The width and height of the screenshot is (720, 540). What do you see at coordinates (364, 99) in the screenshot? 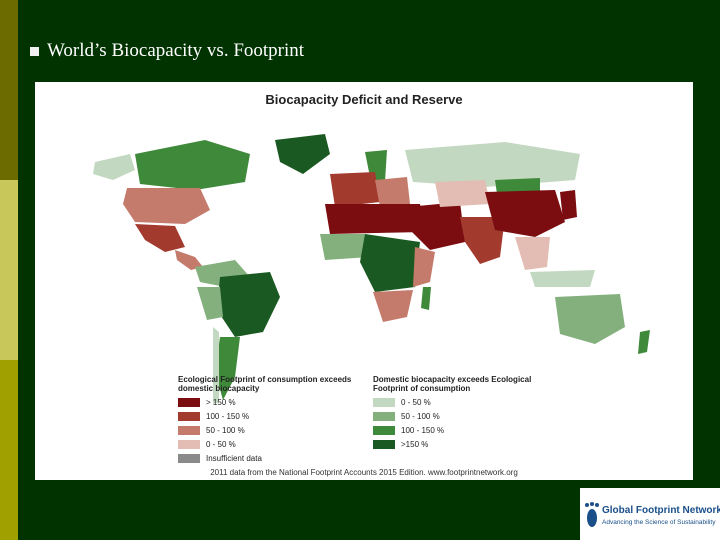
I see `map-title: Biocapacity Deficit and Reserve` at bounding box center [364, 99].